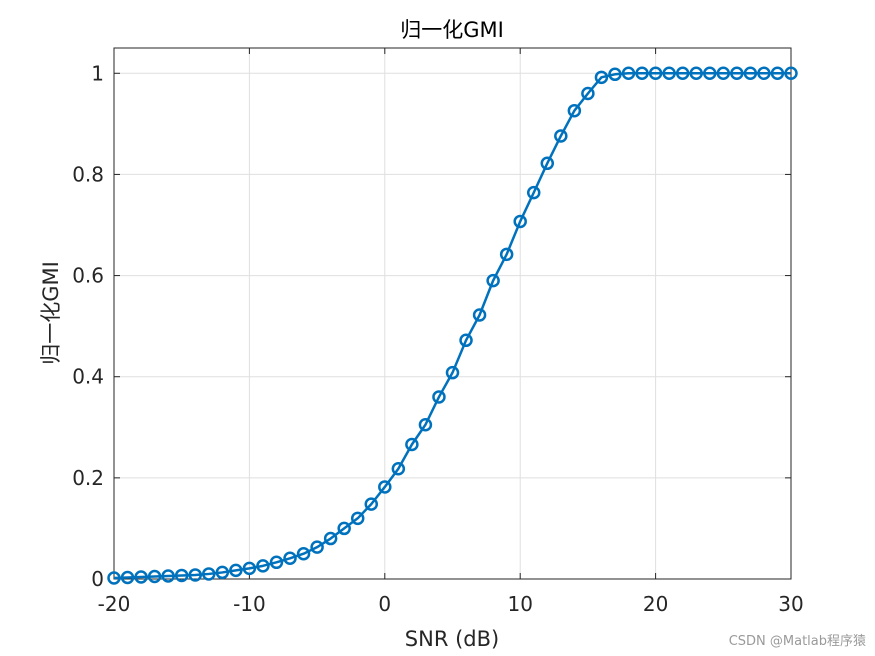 The image size is (875, 656). What do you see at coordinates (519, 604) in the screenshot?
I see `x-tick-label: 10` at bounding box center [519, 604].